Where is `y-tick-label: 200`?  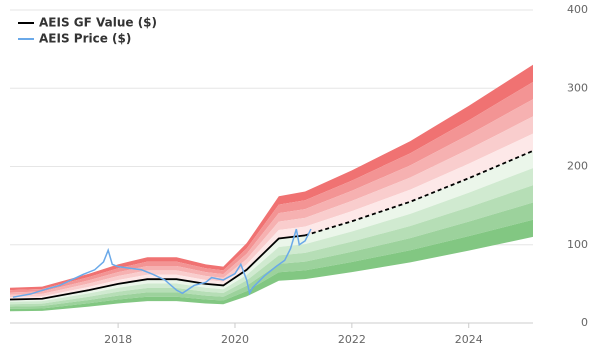 y-tick-label: 200 is located at coordinates (577, 166).